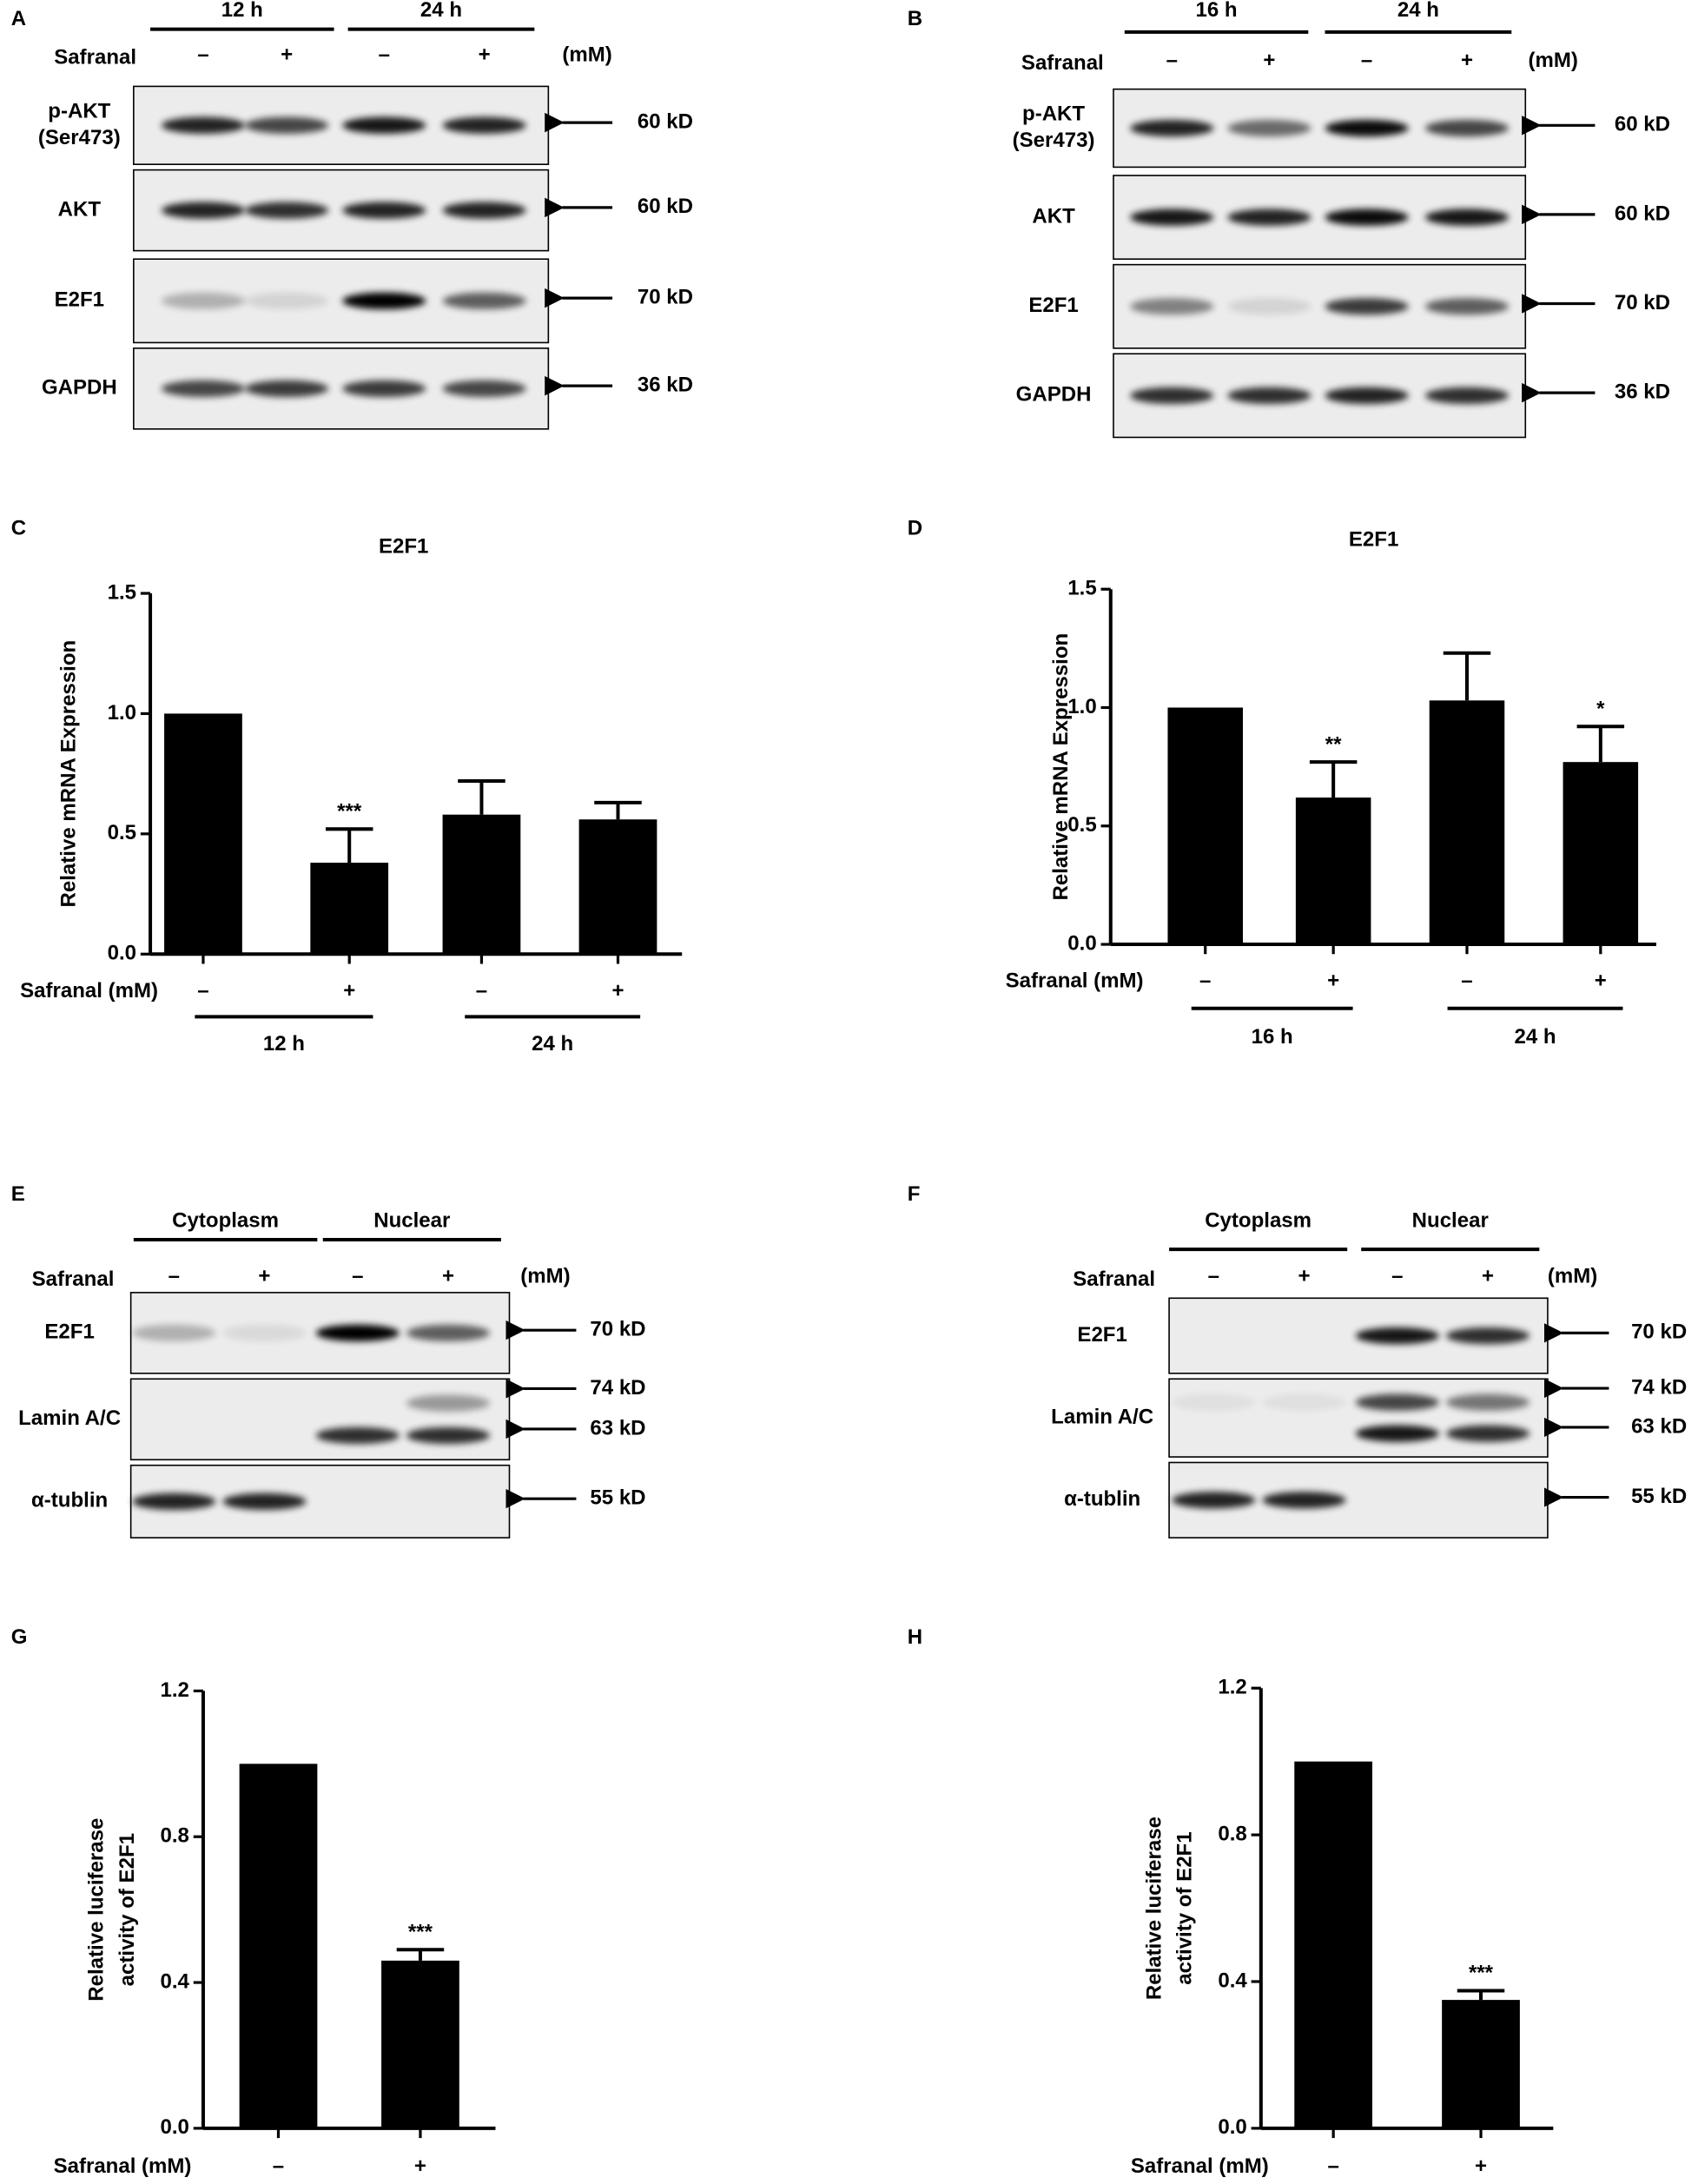  I want to click on panel-letter: C, so click(18, 528).